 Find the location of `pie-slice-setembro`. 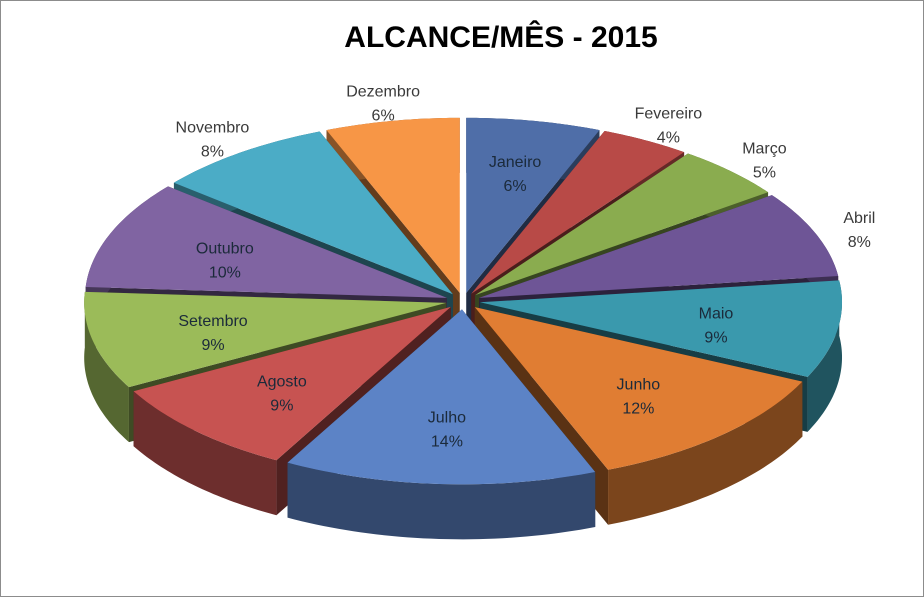

pie-slice-setembro is located at coordinates (265, 339).